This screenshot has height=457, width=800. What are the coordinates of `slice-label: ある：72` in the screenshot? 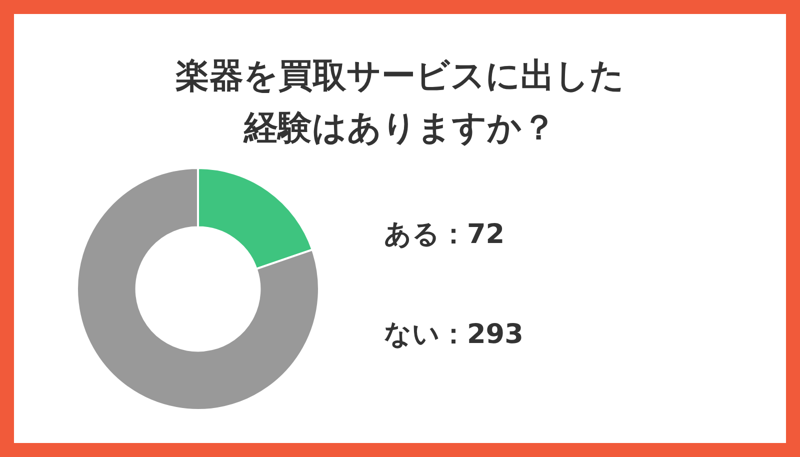 It's located at (444, 234).